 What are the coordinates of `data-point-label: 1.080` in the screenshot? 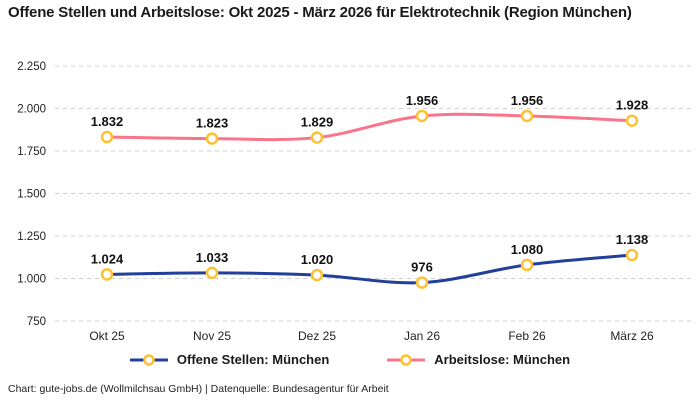 It's located at (527, 249).